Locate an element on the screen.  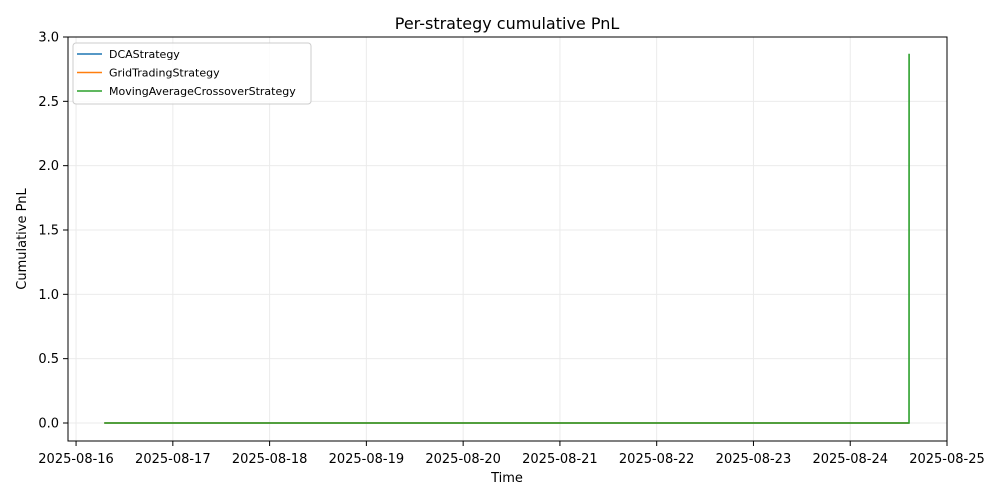
y-tick-label: 1.0 is located at coordinates (48, 295).